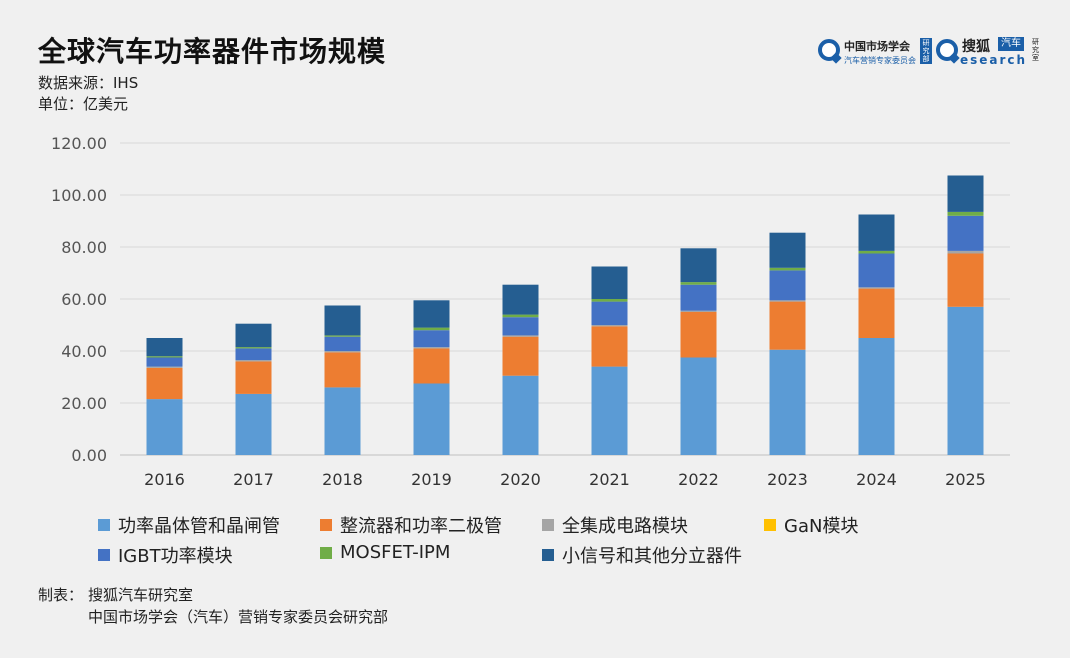 The width and height of the screenshot is (1070, 658). I want to click on y-tick-label: 60.00, so click(84, 299).